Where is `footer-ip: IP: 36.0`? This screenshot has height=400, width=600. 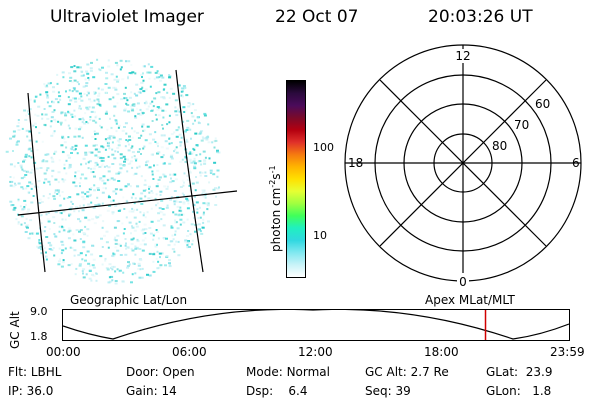
footer-ip: IP: 36.0 is located at coordinates (31, 391).